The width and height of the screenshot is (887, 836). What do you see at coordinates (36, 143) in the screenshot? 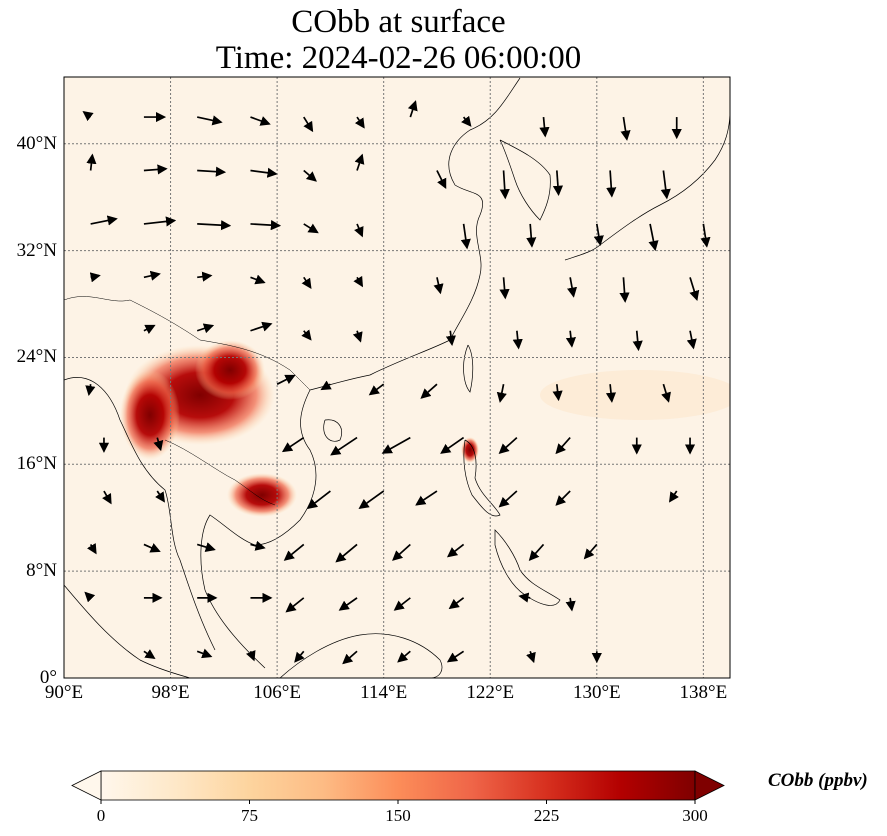
I see `y-tick-label: 40°N` at bounding box center [36, 143].